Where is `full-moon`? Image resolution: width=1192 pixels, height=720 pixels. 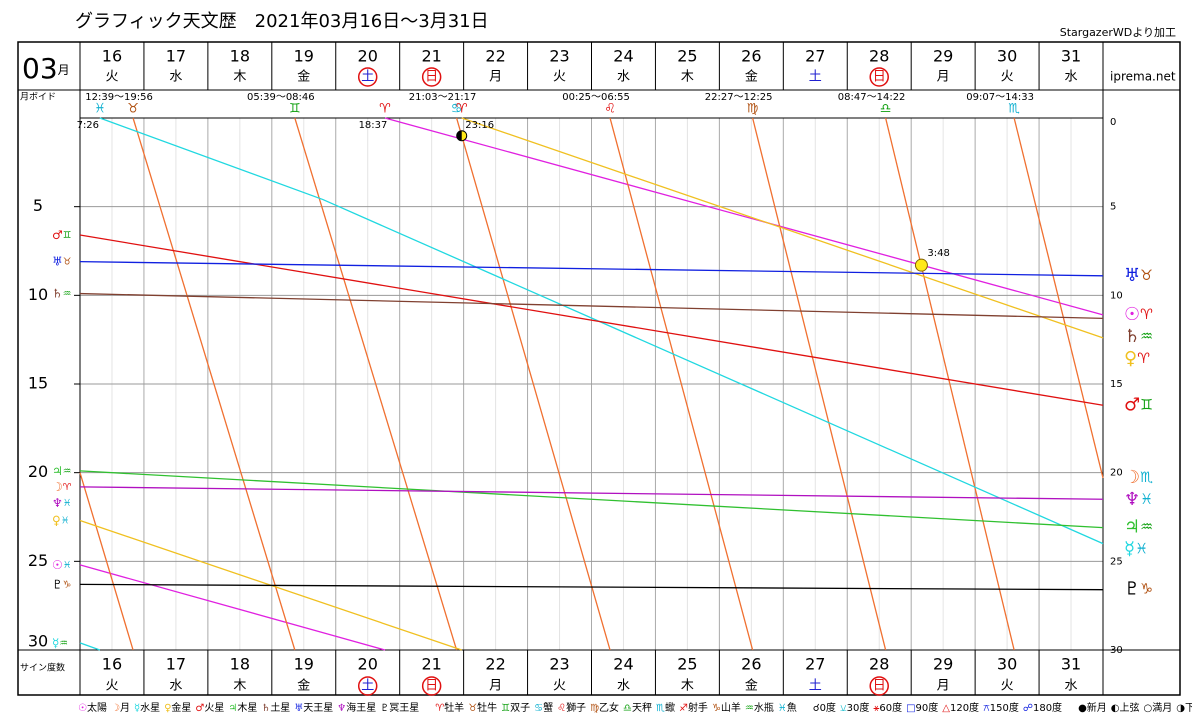 full-moon is located at coordinates (921, 265).